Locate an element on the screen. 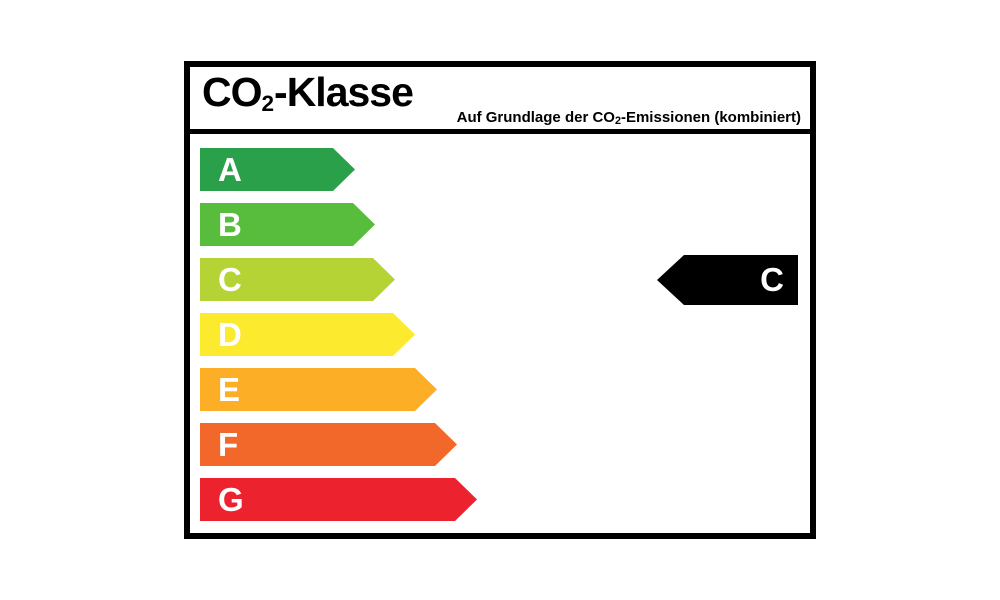 The height and width of the screenshot is (600, 1000). subtitle-prefix: Auf Grundlage der CO is located at coordinates (535, 117).